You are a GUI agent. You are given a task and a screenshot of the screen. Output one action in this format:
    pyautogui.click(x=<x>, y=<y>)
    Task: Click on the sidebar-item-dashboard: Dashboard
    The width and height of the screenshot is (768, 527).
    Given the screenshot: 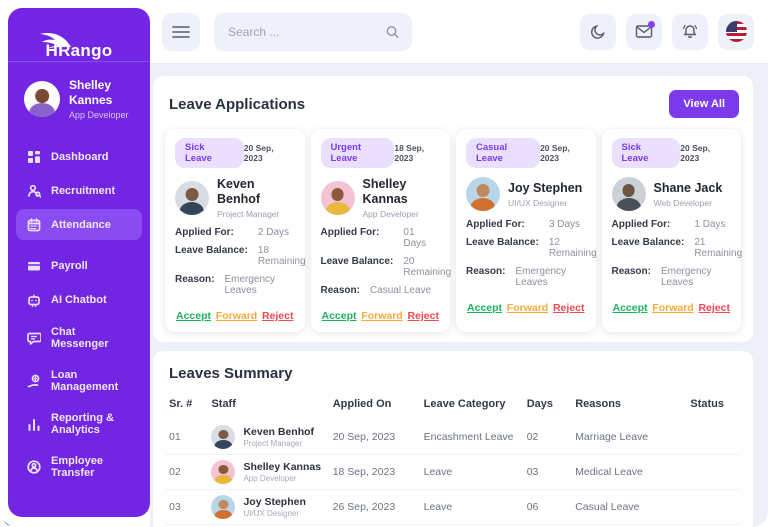 What is the action you would take?
    pyautogui.click(x=79, y=156)
    